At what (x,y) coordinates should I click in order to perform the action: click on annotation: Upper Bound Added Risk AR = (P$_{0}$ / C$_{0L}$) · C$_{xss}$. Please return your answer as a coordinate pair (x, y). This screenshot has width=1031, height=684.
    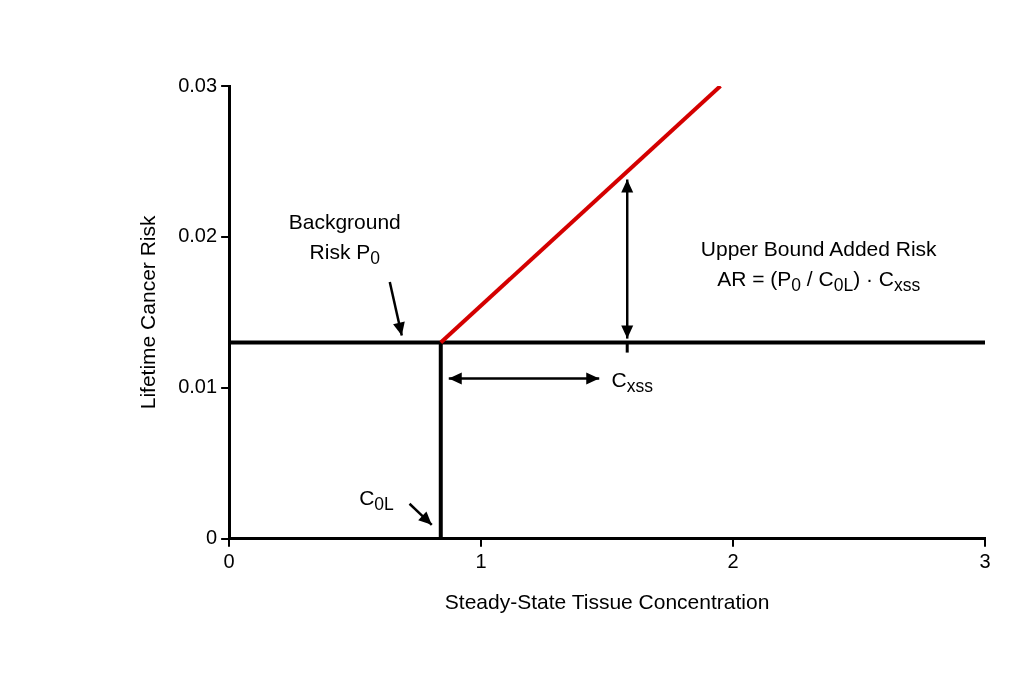
    Looking at the image, I should click on (818, 267).